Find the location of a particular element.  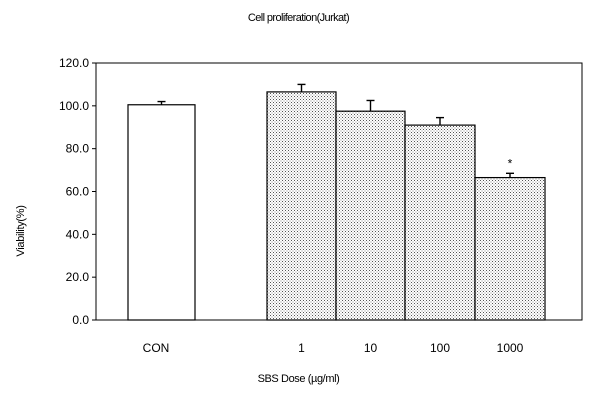

y-tick-label: 80.0 is located at coordinates (78, 149).